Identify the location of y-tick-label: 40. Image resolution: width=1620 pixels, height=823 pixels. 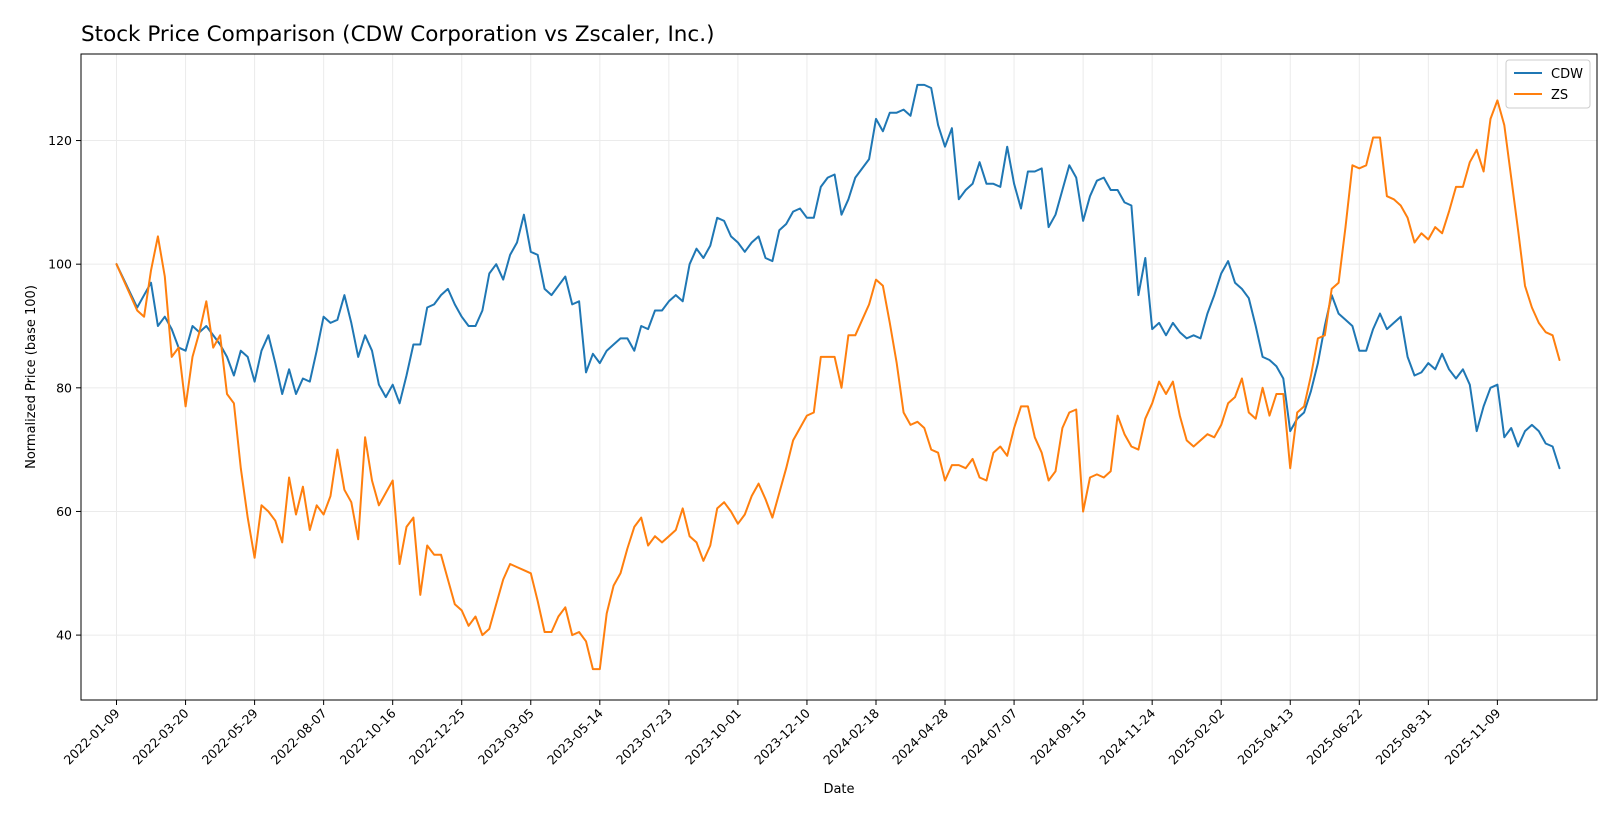
(64, 635).